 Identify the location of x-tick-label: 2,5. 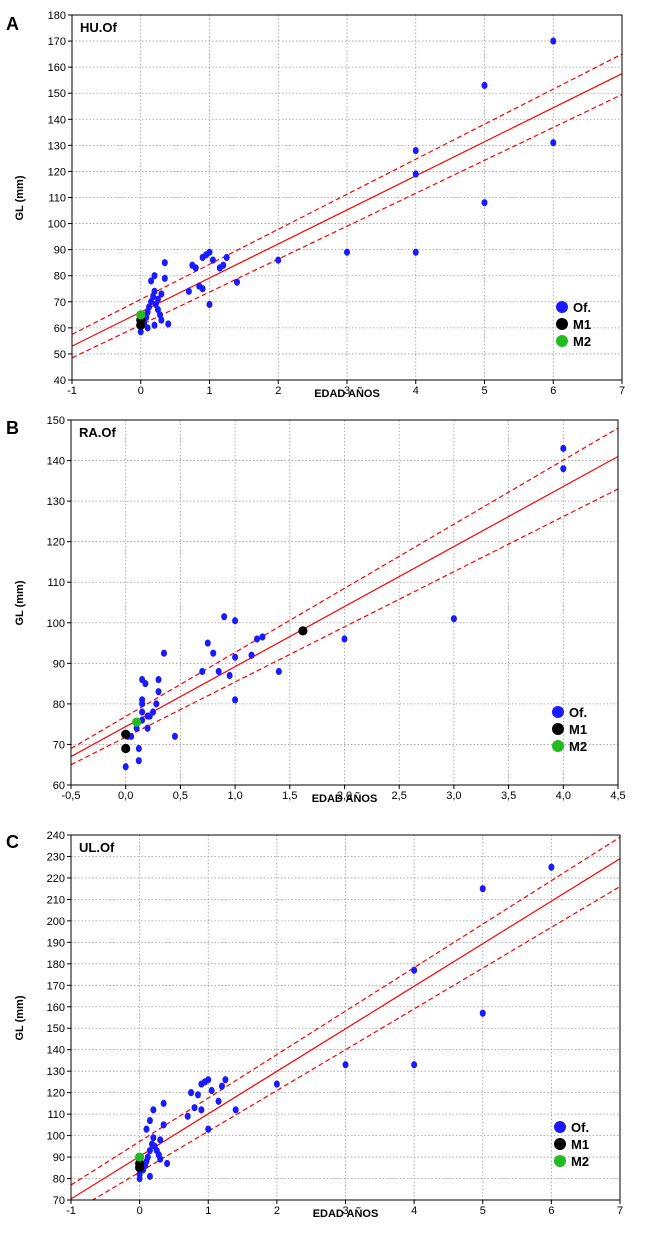
(399, 796).